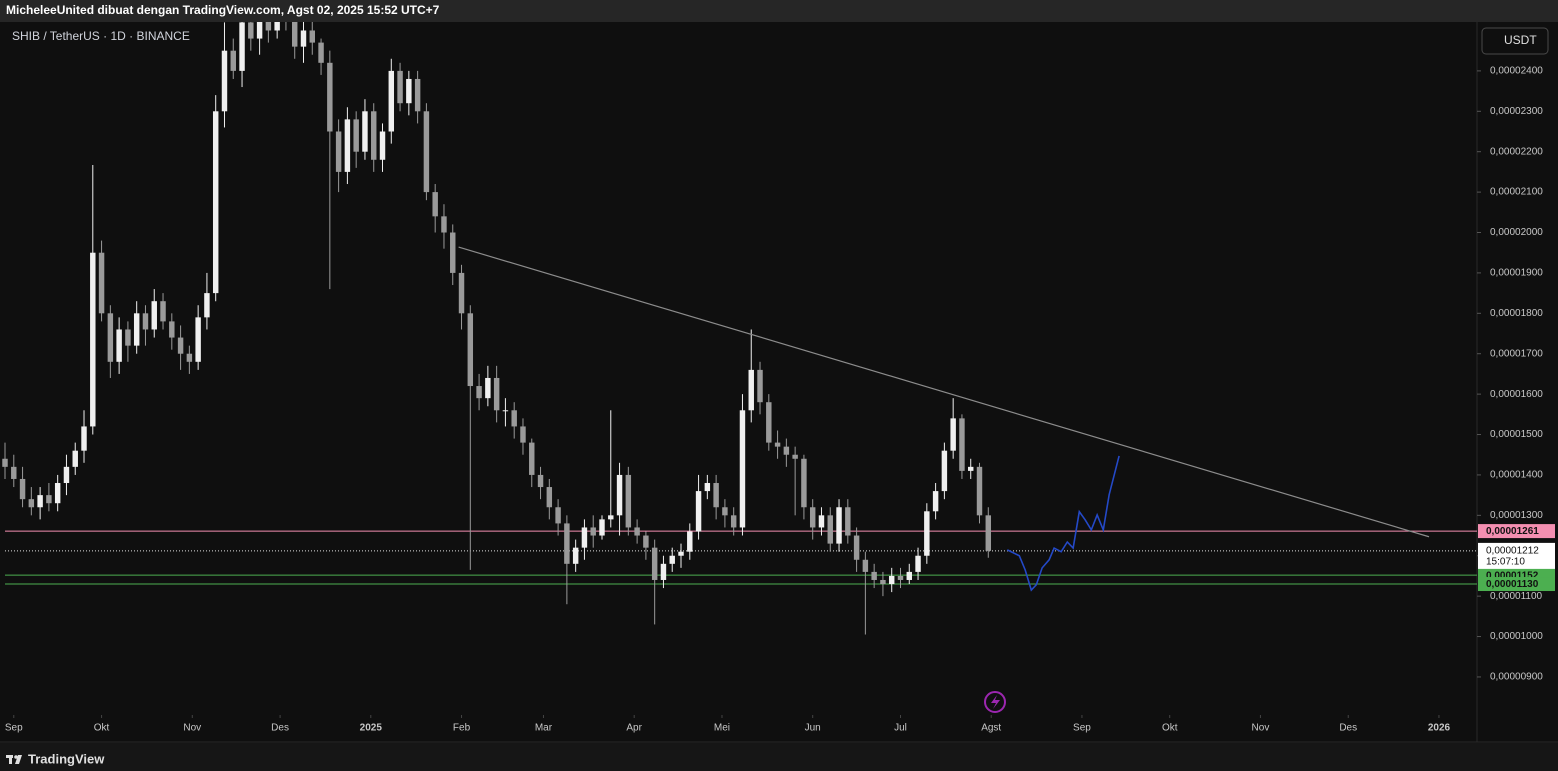  I want to click on last-price-badge, so click(1516, 555).